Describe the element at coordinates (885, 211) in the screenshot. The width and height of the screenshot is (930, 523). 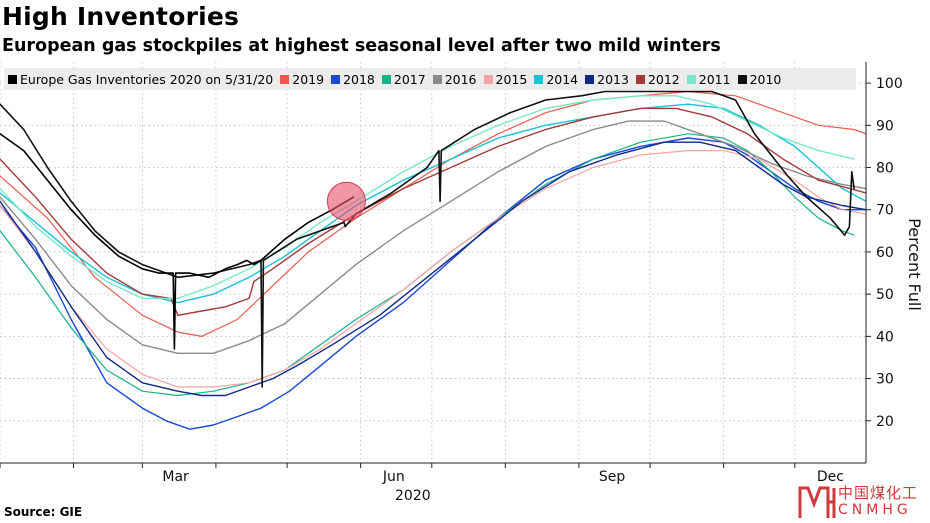
I see `y-tick-label: 70` at that location.